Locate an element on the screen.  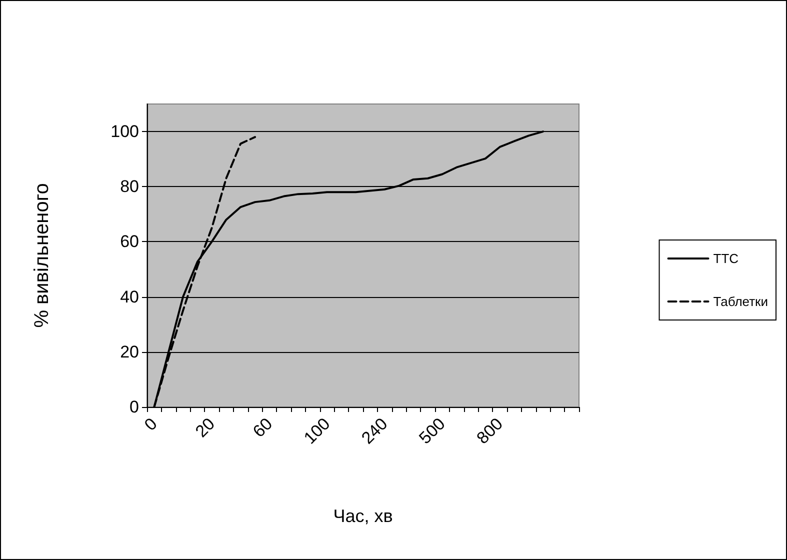
x-axis-title: Час, хв is located at coordinates (363, 516).